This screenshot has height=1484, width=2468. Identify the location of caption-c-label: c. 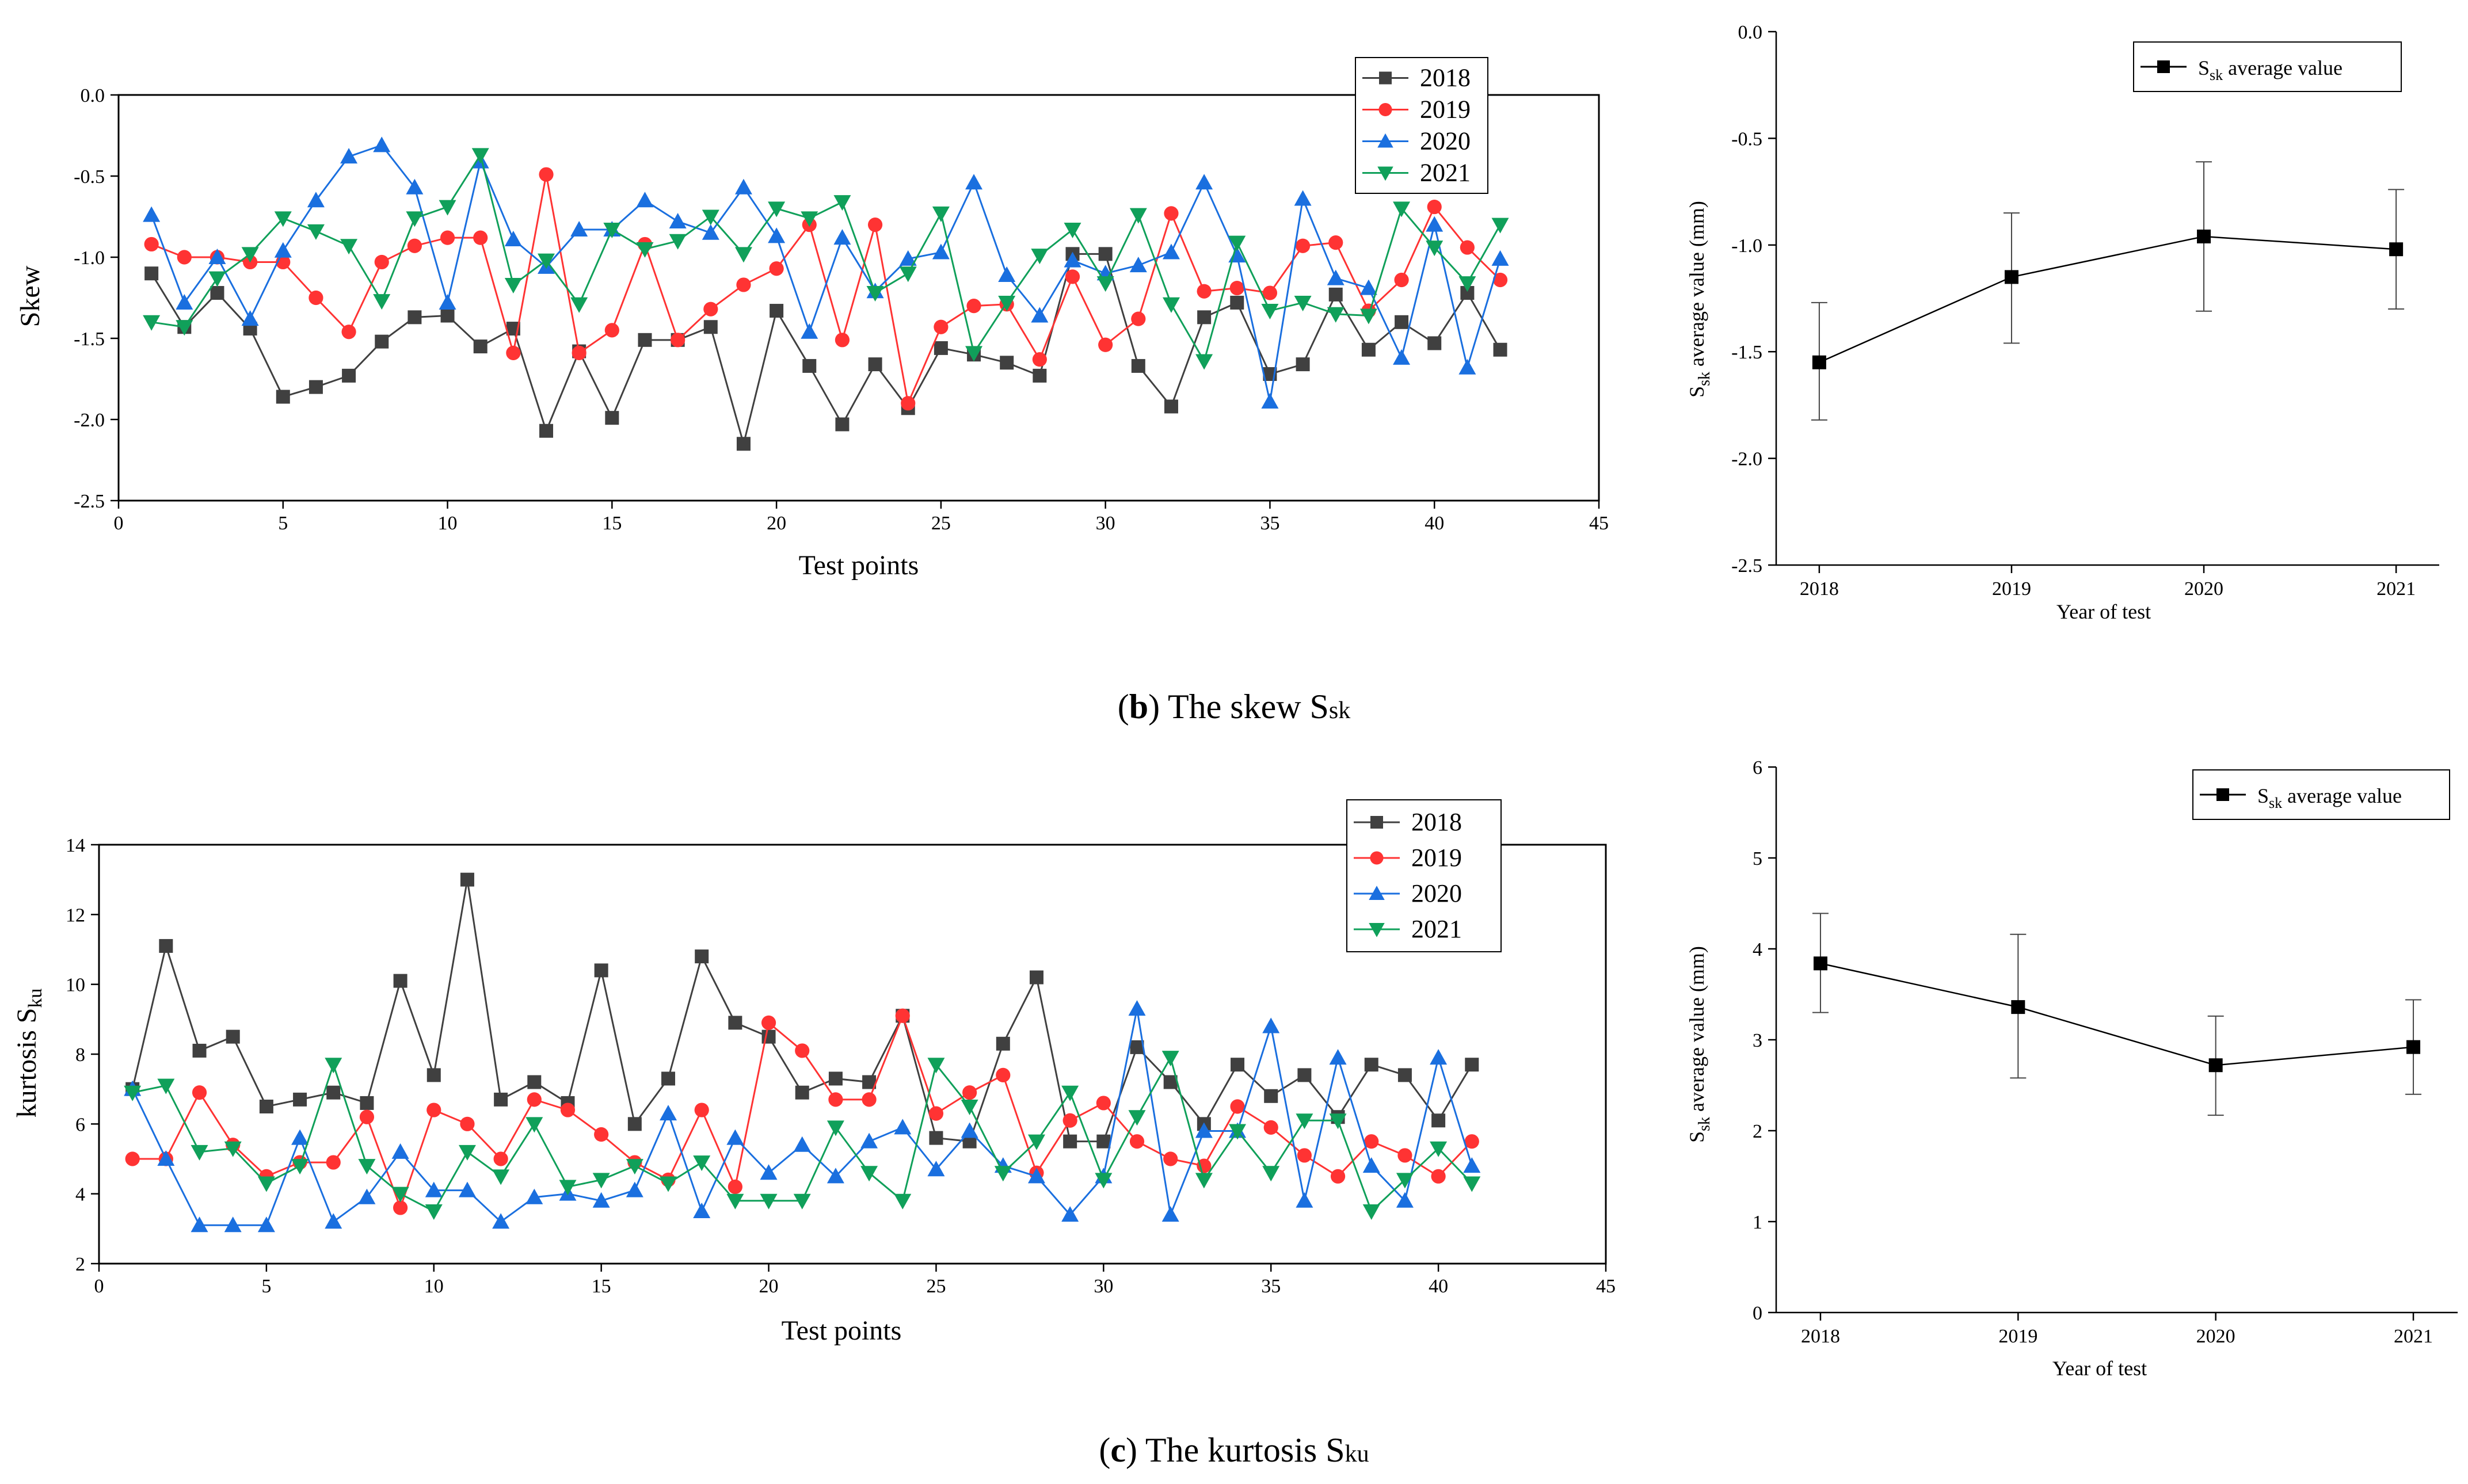
(1118, 1450).